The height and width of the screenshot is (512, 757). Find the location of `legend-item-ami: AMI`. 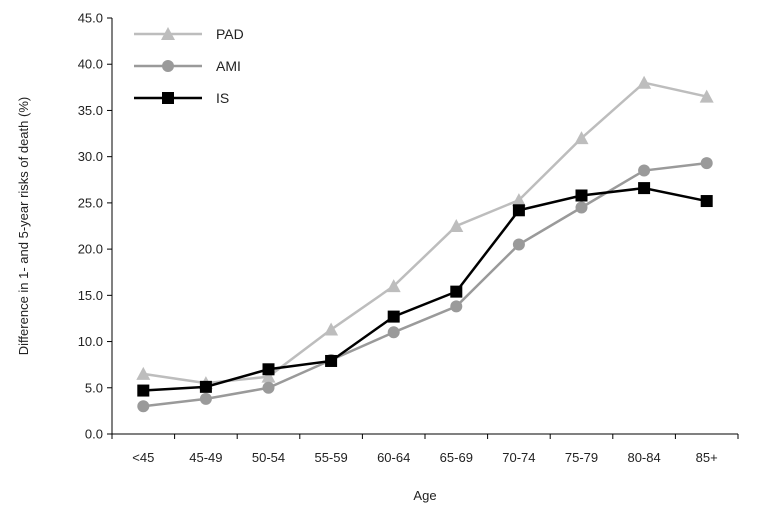

legend-item-ami: AMI is located at coordinates (187, 66).